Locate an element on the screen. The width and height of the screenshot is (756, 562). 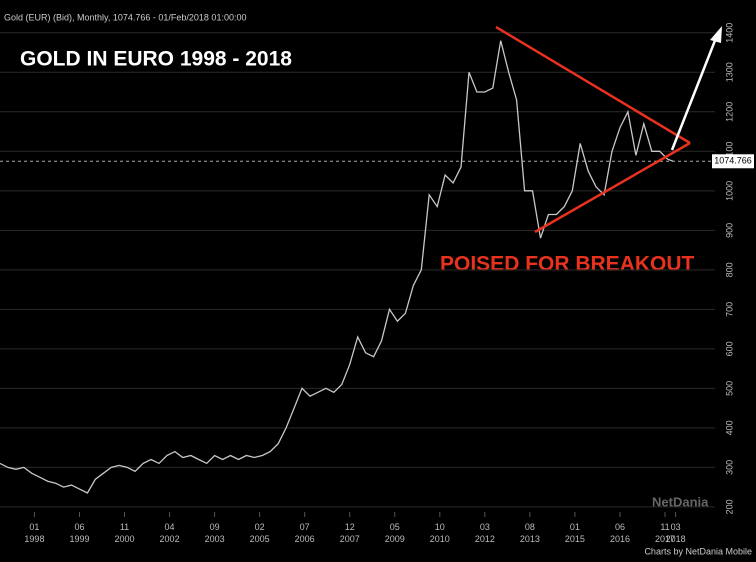
breakout-arrow is located at coordinates (694, 94).